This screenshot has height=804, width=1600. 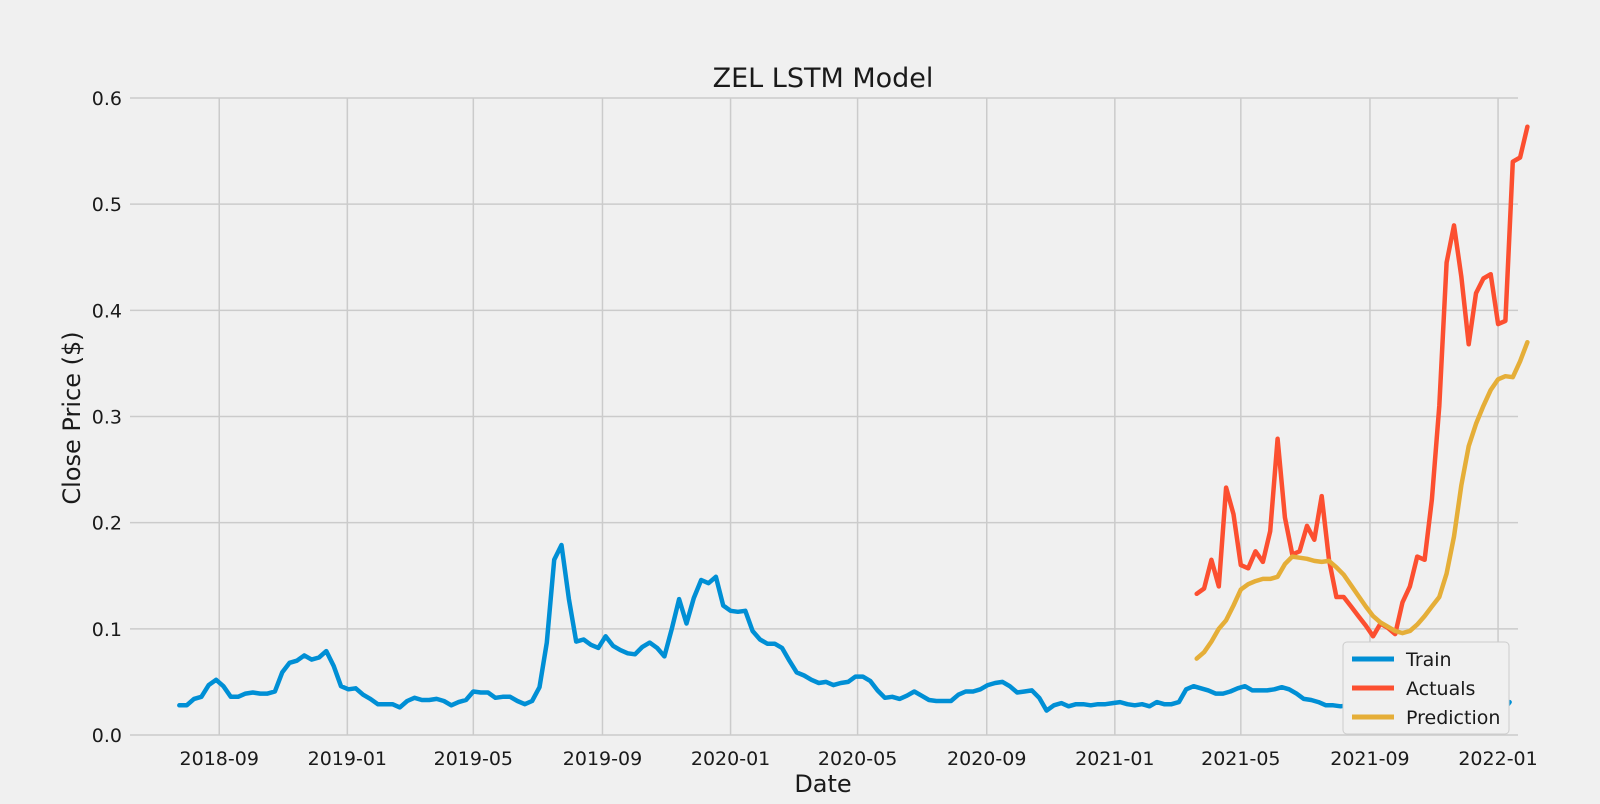 I want to click on x-tick-label: 2018-09, so click(x=219, y=759).